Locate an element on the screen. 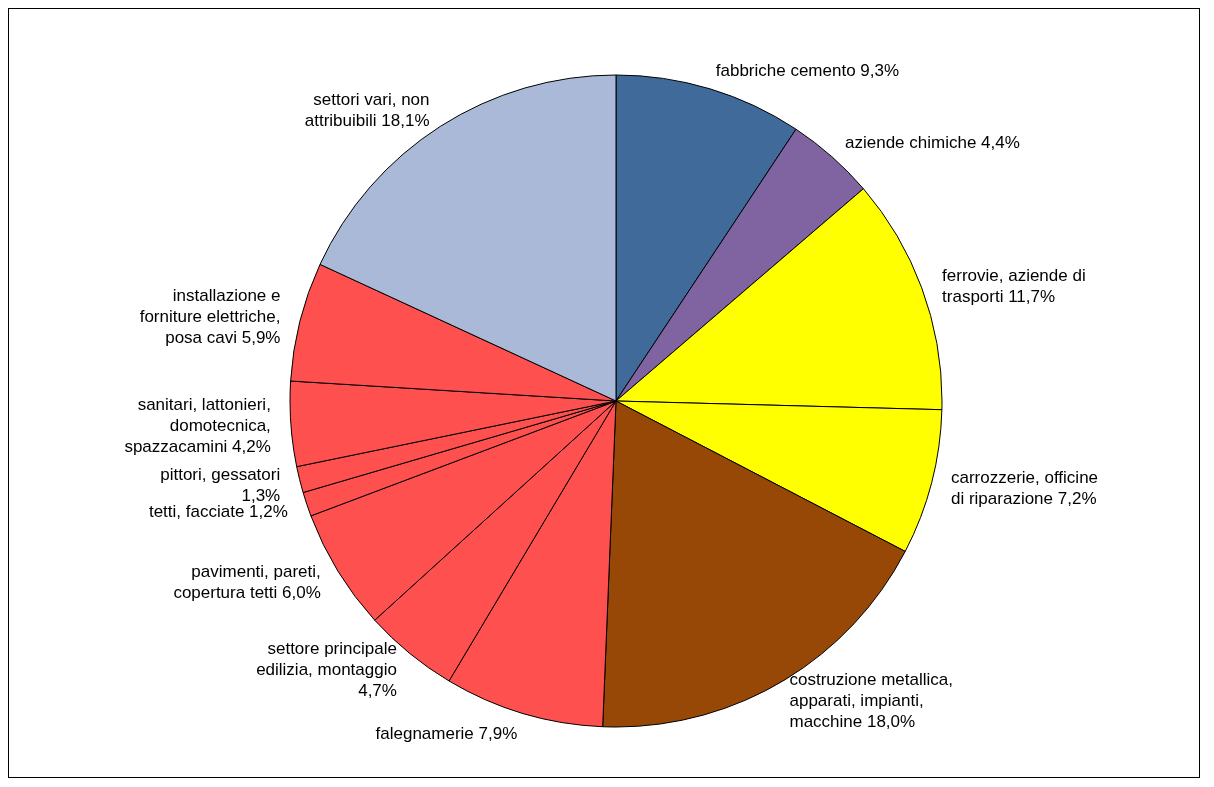  slice-label: aziende chimiche 4,4% is located at coordinates (932, 142).